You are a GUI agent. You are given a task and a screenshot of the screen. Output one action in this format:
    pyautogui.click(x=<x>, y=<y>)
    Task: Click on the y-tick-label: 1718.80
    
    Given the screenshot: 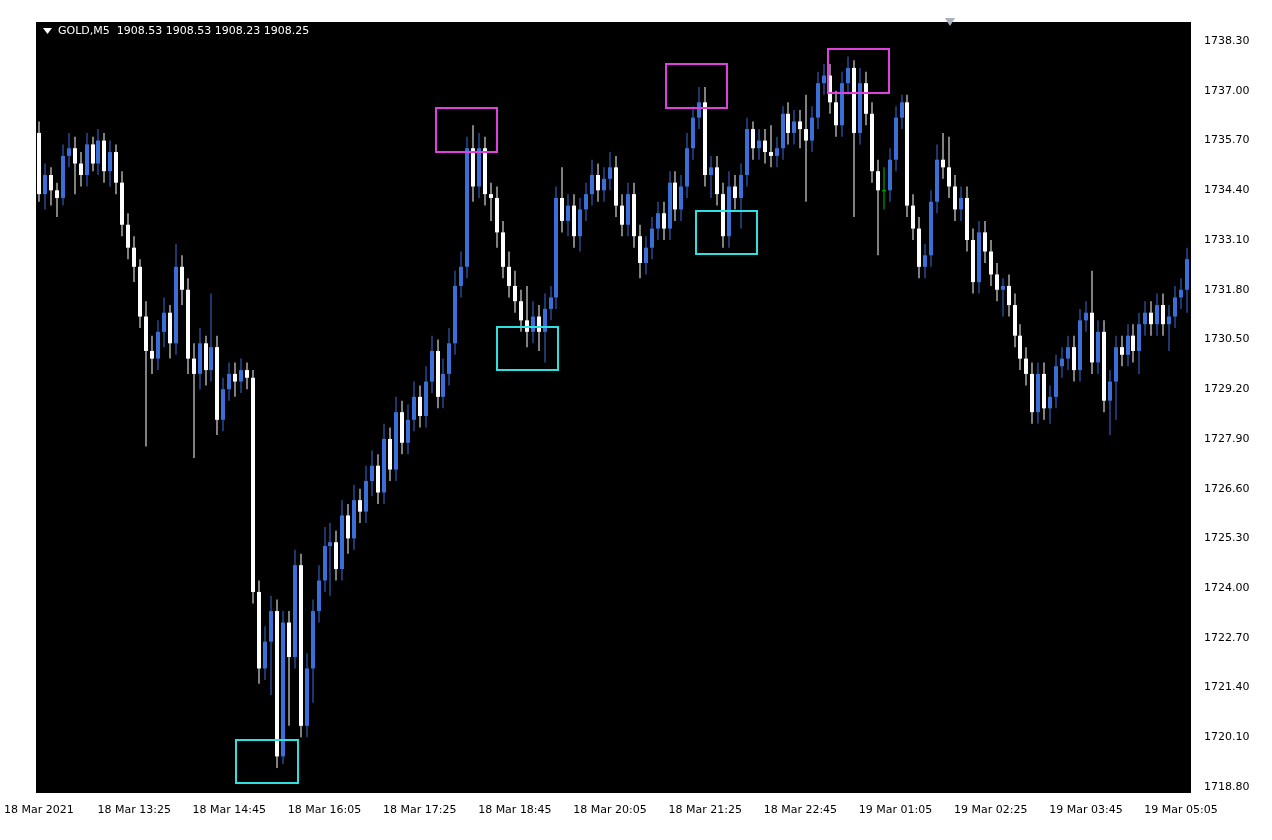 What is the action you would take?
    pyautogui.click(x=1227, y=786)
    